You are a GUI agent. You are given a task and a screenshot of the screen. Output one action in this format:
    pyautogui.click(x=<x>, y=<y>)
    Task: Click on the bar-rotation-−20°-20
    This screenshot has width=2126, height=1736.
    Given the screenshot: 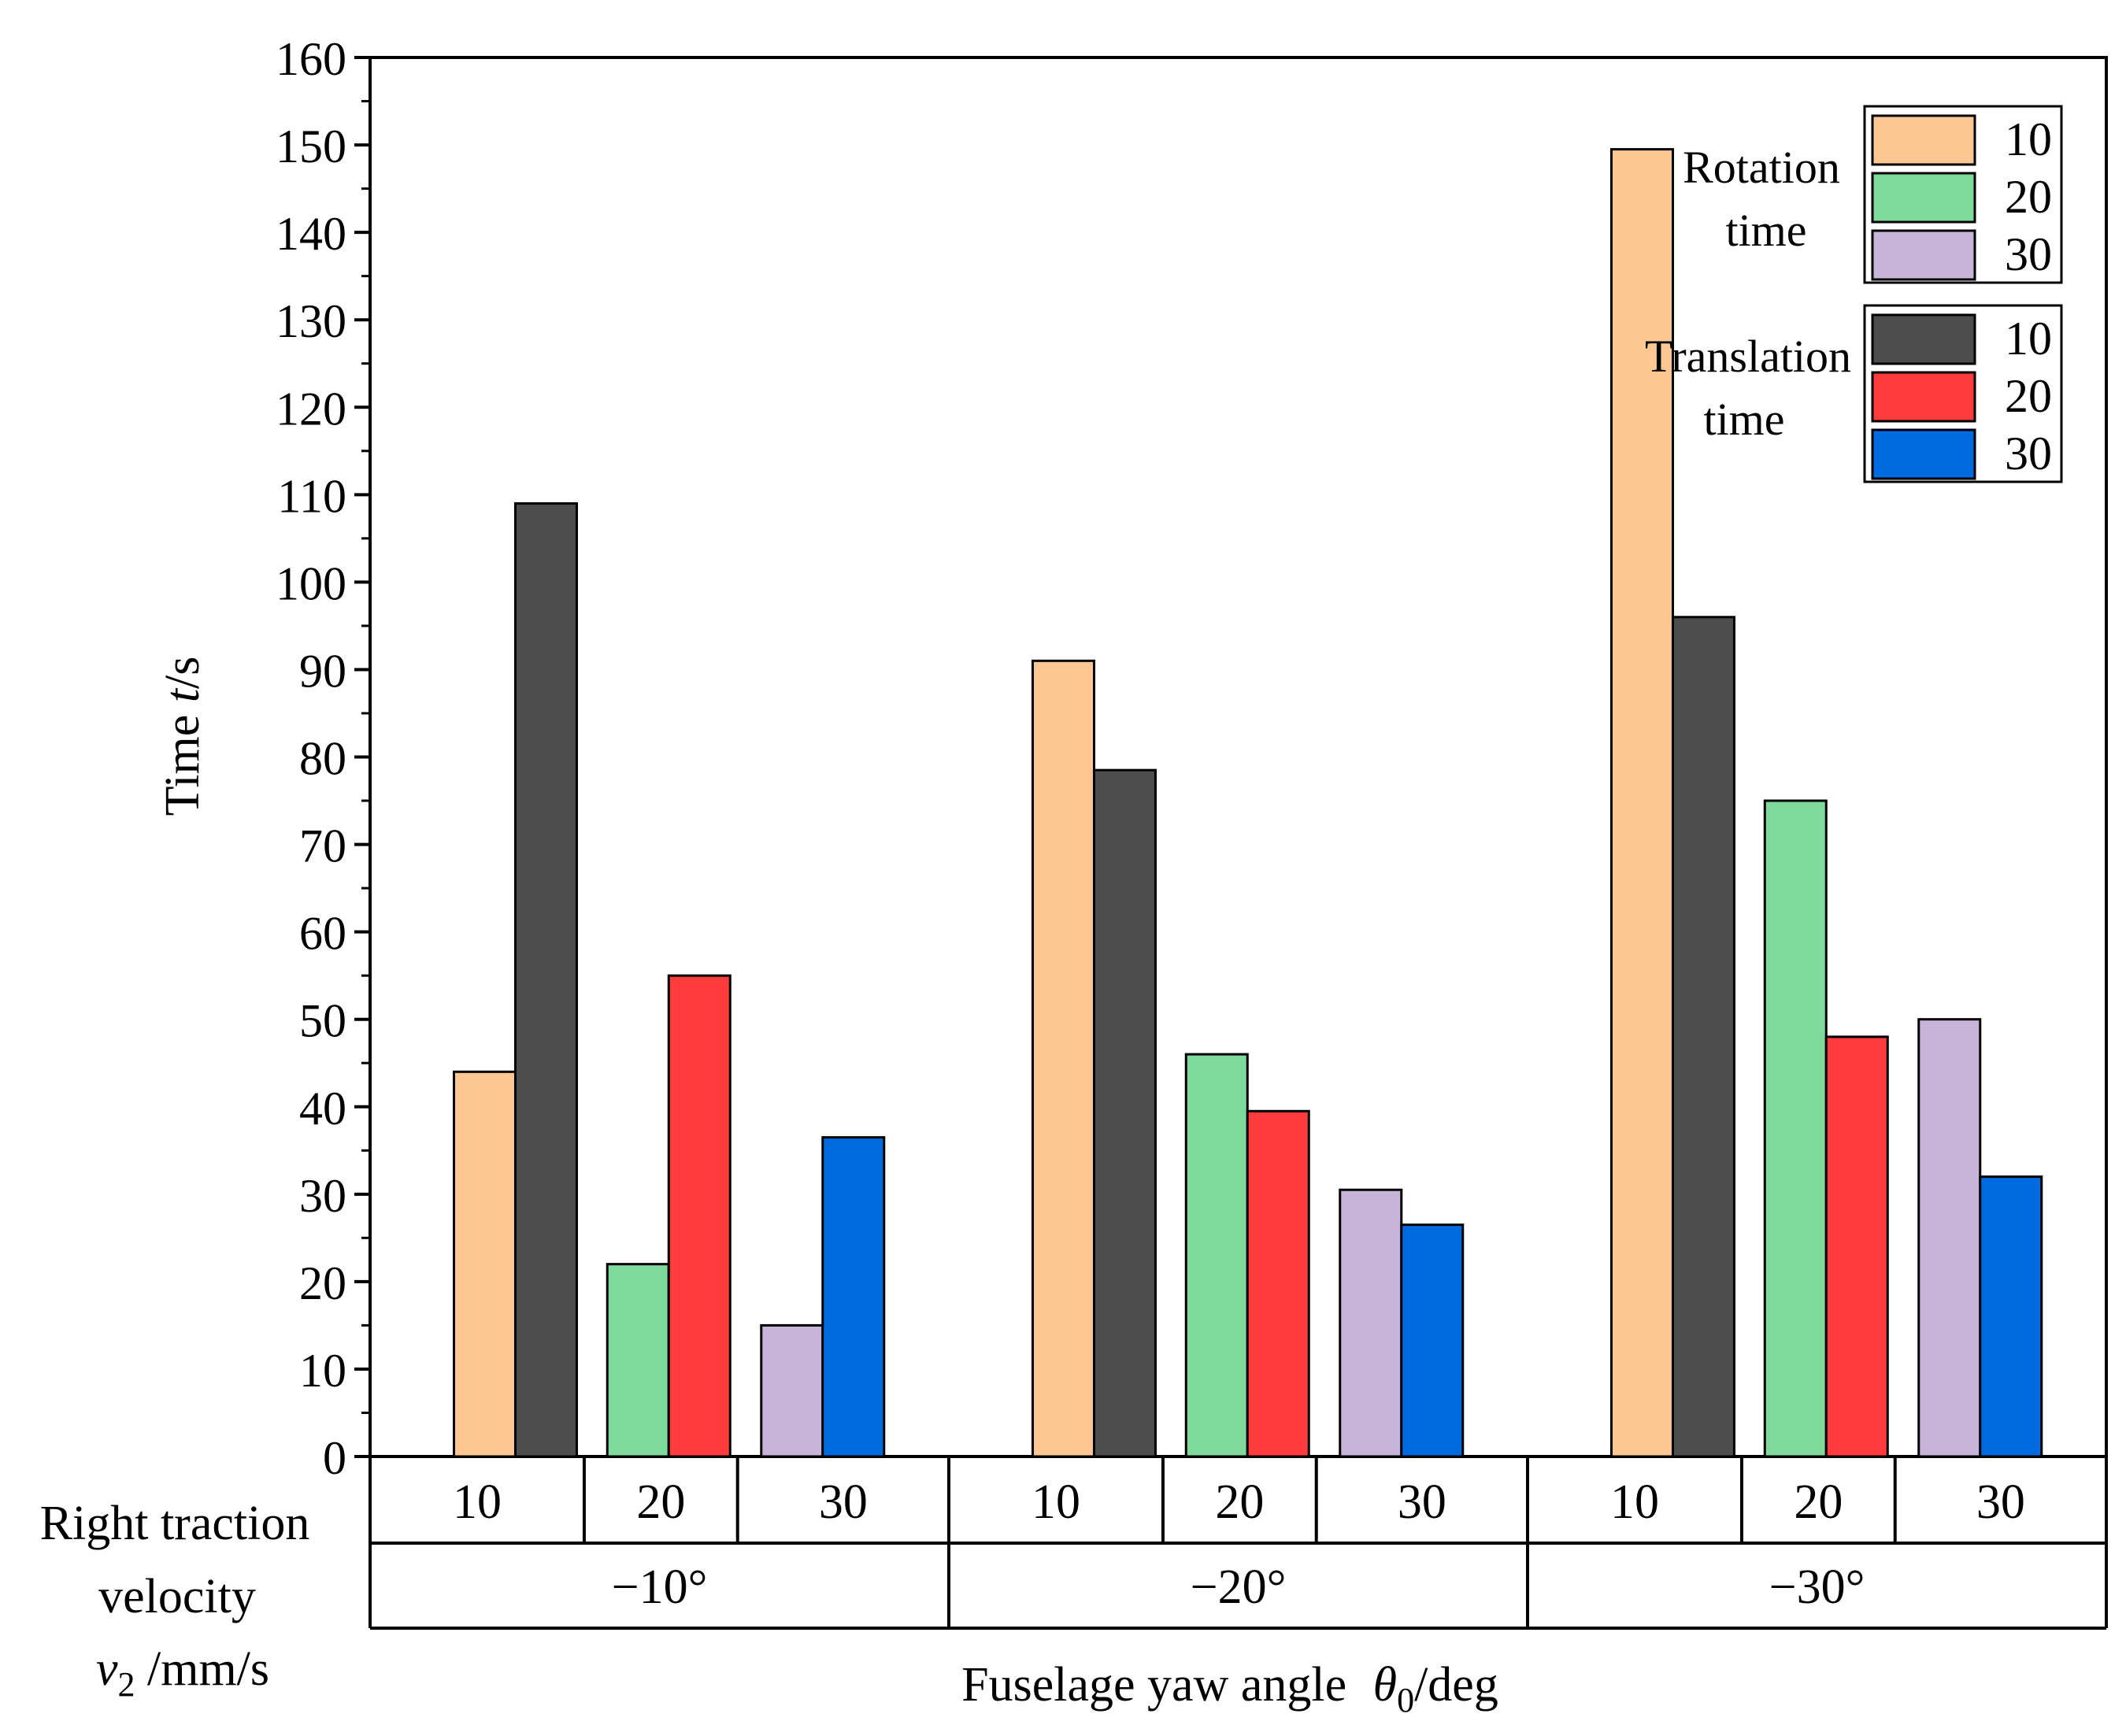 What is the action you would take?
    pyautogui.click(x=1216, y=1256)
    